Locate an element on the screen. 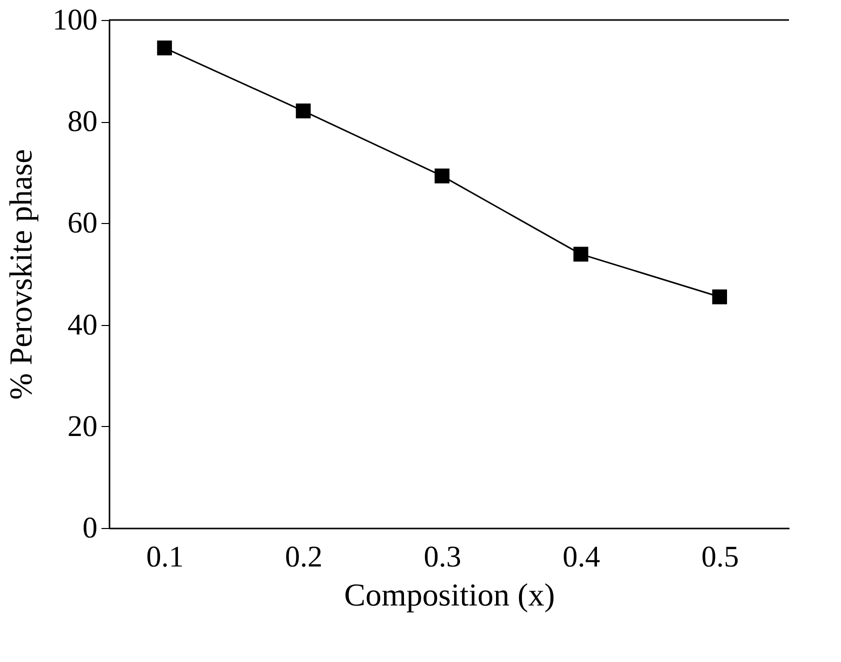 Image resolution: width=841 pixels, height=662 pixels. y-tick-label: 60 is located at coordinates (83, 223).